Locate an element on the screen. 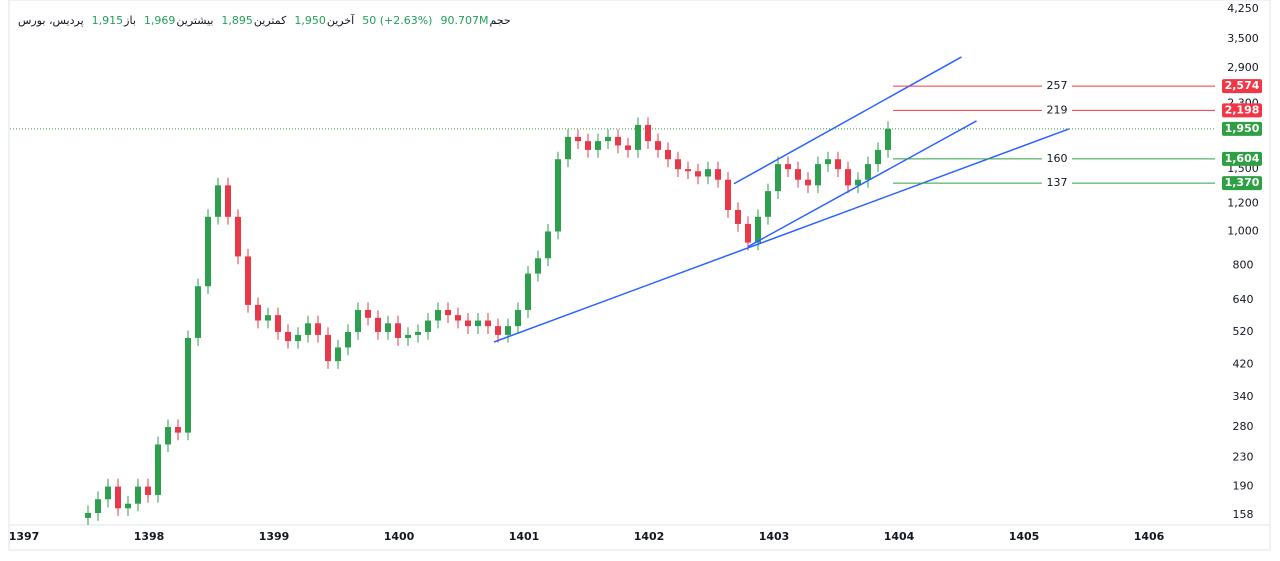 Image resolution: width=1280 pixels, height=561 pixels. stat: 1,969 بیشترین is located at coordinates (179, 20).